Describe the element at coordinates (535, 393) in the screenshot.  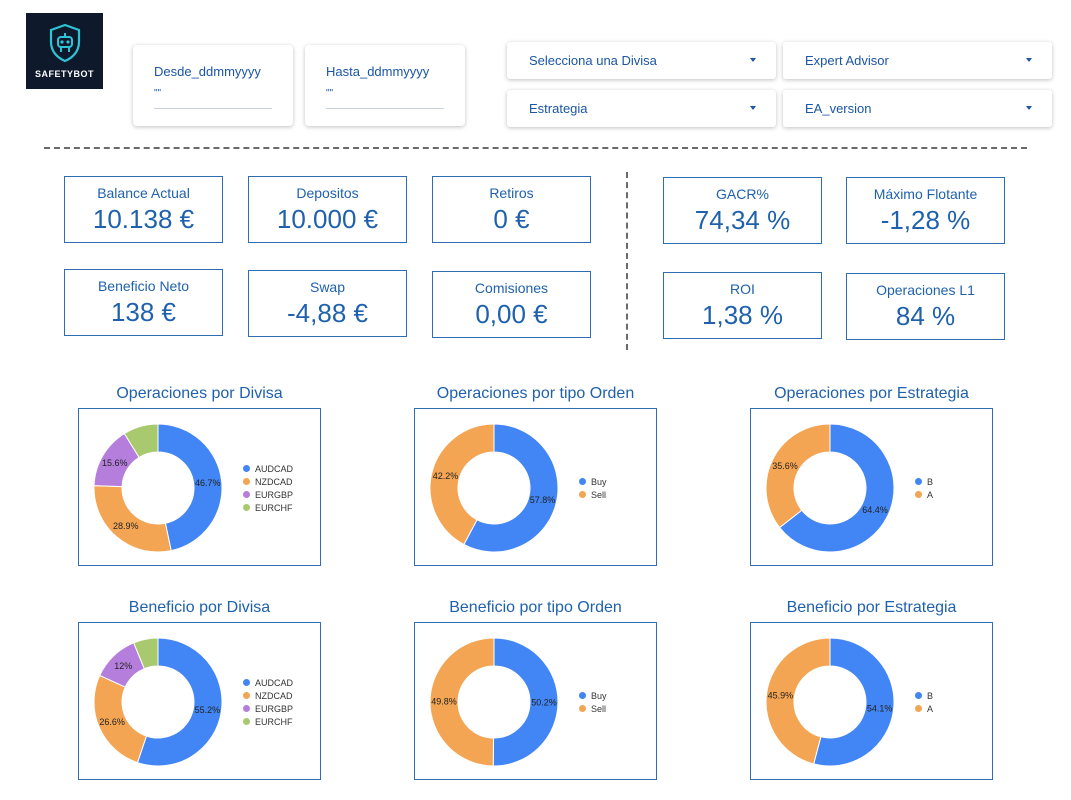
I see `chart-title: Operaciones por tipo Orden` at that location.